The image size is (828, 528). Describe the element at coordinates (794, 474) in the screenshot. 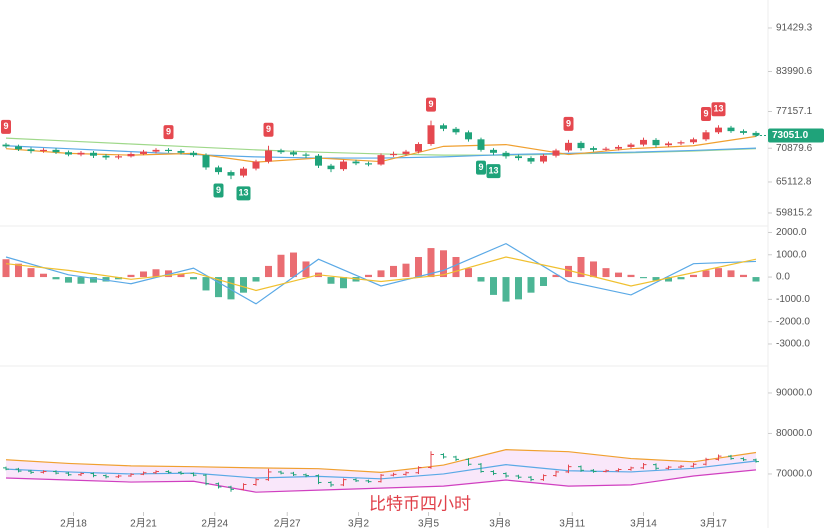

I see `y-tick-label: 70000.0` at that location.